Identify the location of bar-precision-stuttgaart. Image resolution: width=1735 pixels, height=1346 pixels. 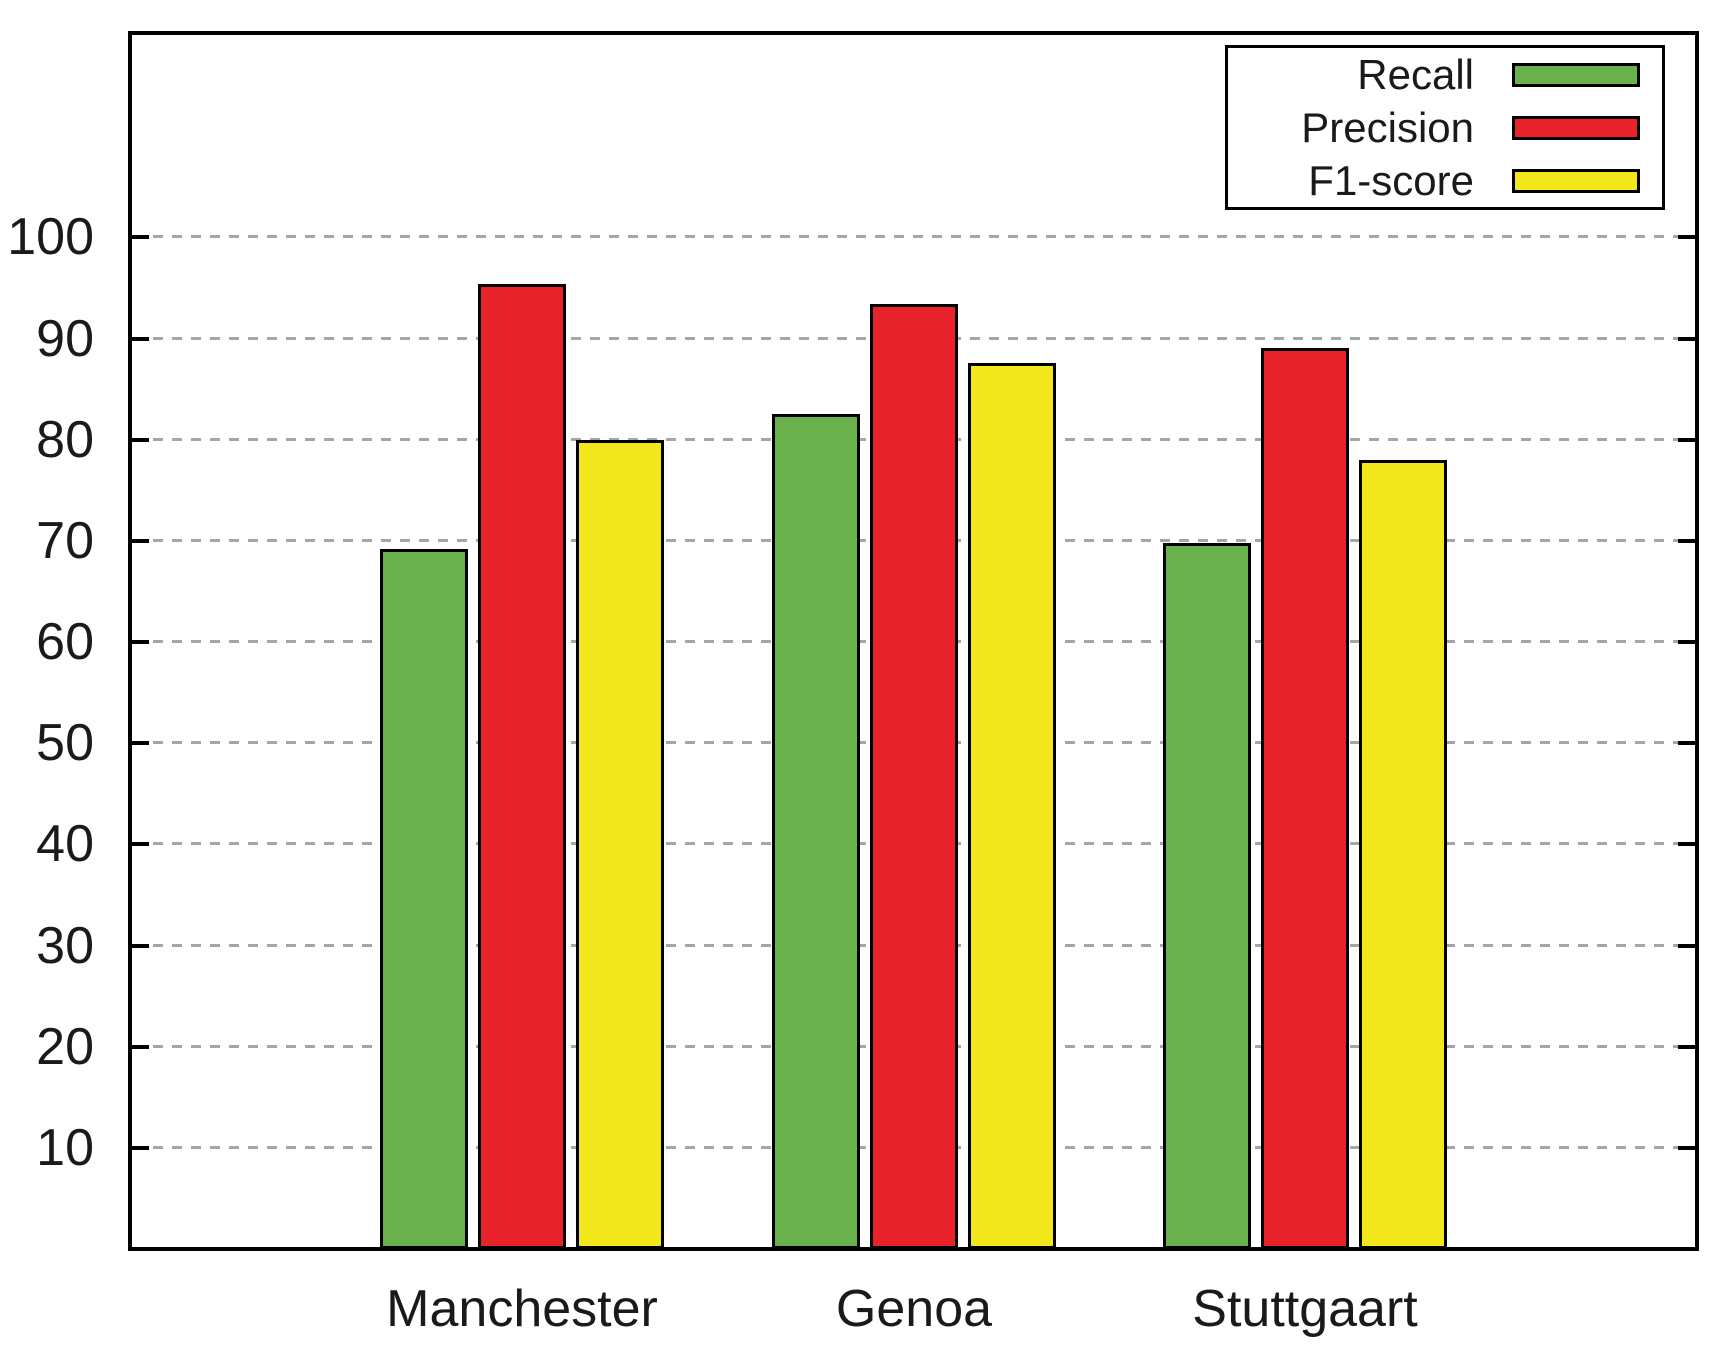
(1305, 798).